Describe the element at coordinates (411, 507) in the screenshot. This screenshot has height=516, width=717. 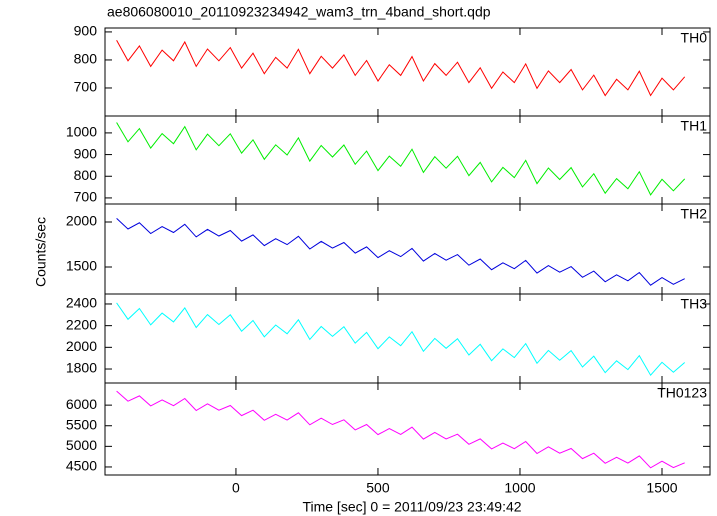
I see `x-axis-label: Time [sec] 0 = 2011/09/23 23:49:42` at that location.